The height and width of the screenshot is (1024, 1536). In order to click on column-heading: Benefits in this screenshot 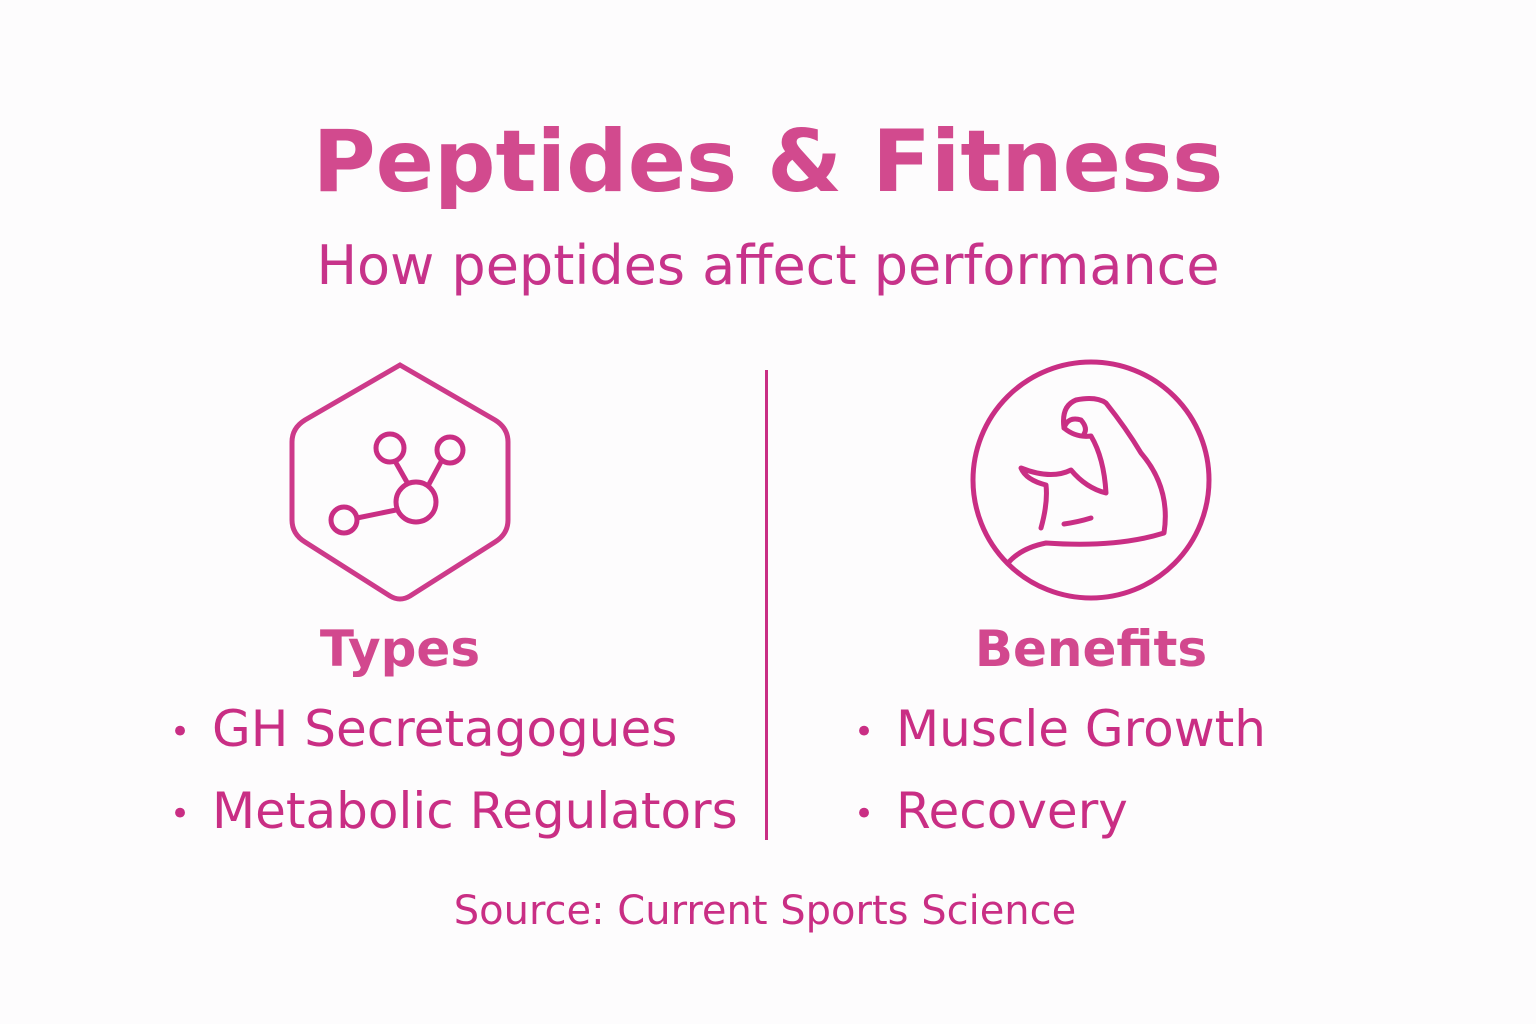, I will do `click(1091, 649)`.